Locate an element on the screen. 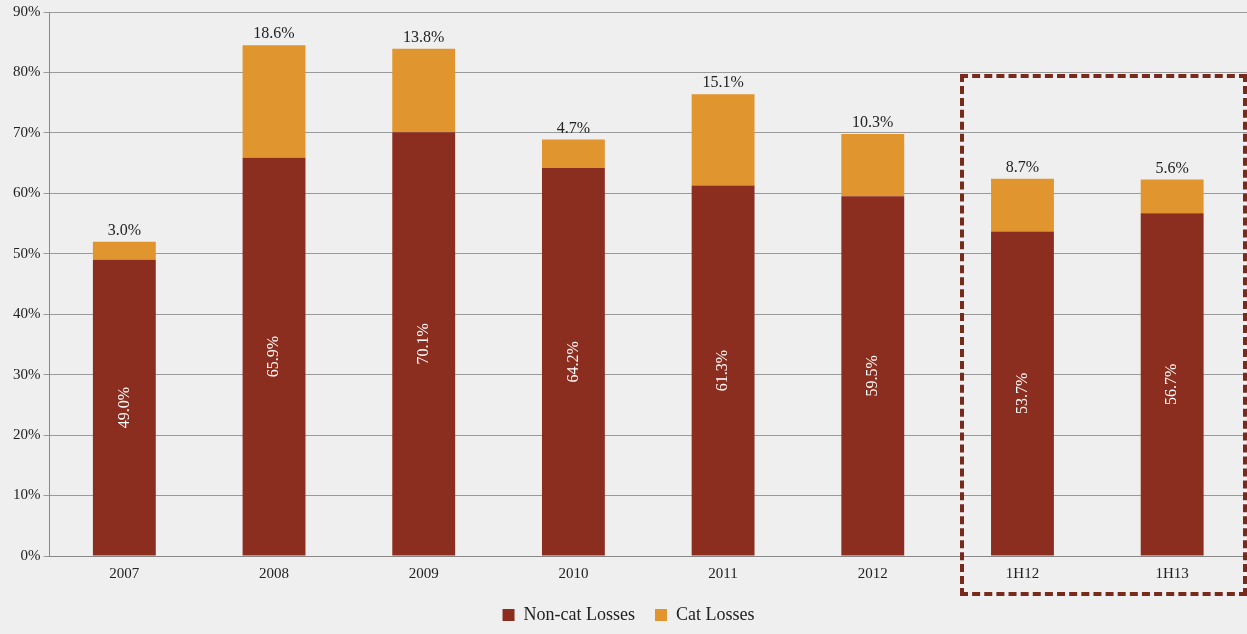  x-tick-label: 2011 is located at coordinates (723, 572).